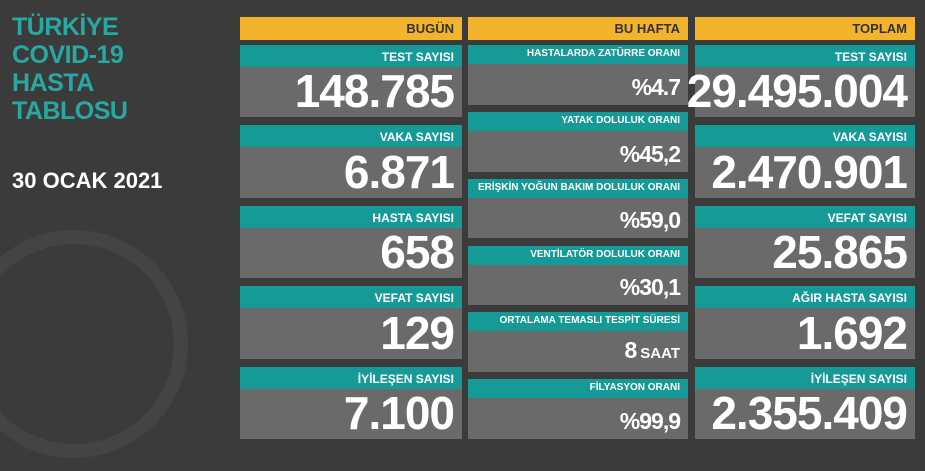 The width and height of the screenshot is (925, 471). I want to click on stat-card: YATAK DOLULUK ORANI %45,2, so click(578, 141).